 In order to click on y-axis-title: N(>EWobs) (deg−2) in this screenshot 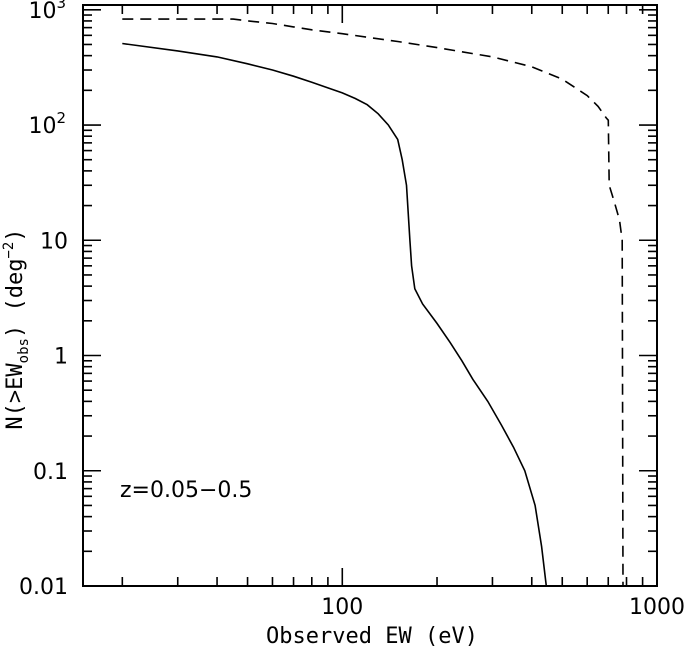, I will do `click(16, 328)`.